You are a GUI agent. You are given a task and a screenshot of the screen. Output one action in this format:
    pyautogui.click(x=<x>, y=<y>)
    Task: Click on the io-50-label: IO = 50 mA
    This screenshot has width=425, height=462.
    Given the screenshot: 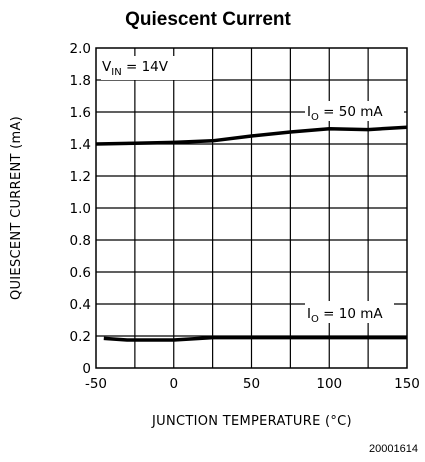 What is the action you would take?
    pyautogui.click(x=345, y=113)
    